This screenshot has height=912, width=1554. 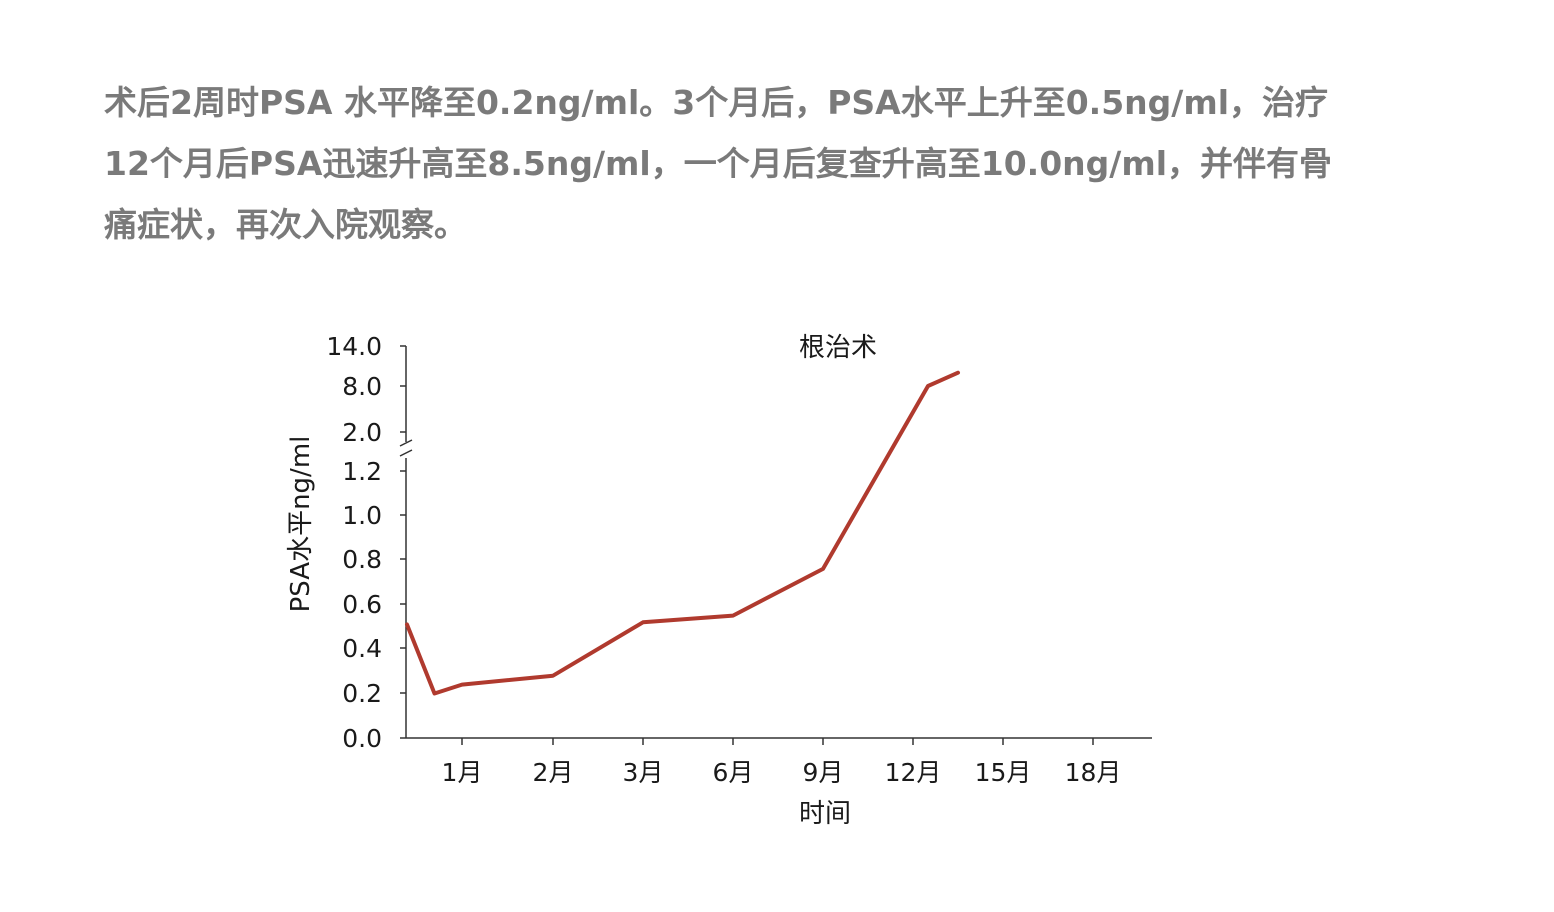 I want to click on y-tick-label: 0.2, so click(x=362, y=693).